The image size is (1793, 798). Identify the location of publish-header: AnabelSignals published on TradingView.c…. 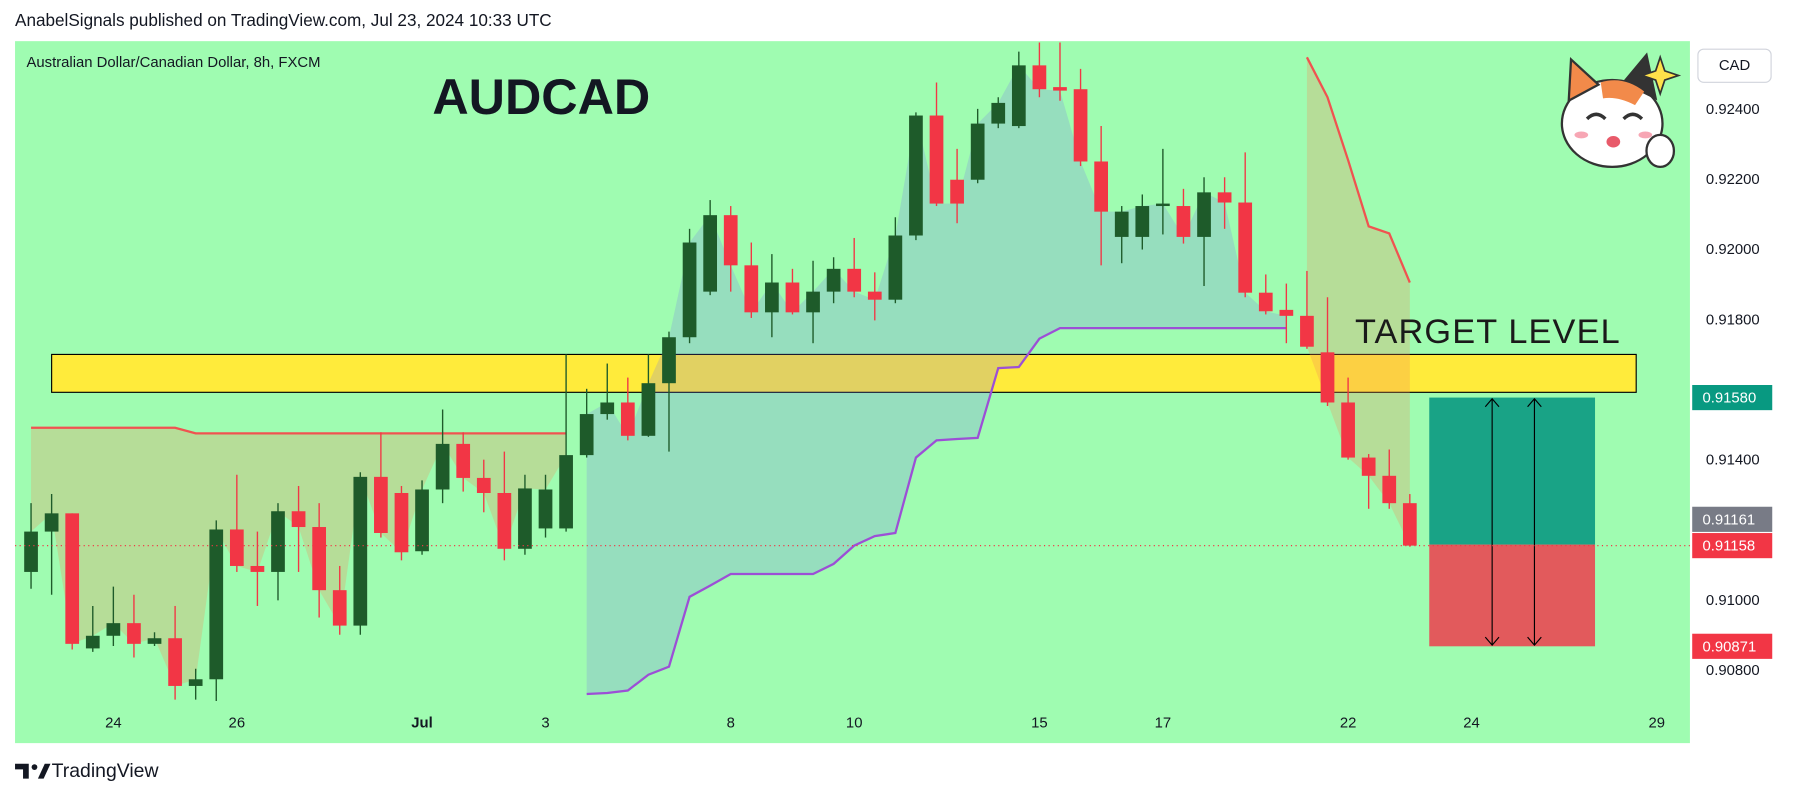
(283, 20).